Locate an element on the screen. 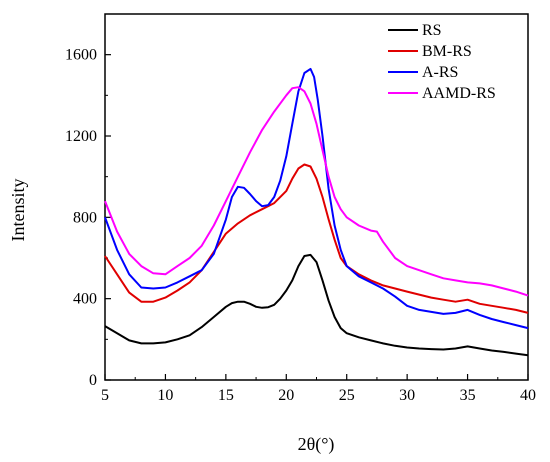 This screenshot has width=550, height=462. x-tick-label: 5 is located at coordinates (105, 395).